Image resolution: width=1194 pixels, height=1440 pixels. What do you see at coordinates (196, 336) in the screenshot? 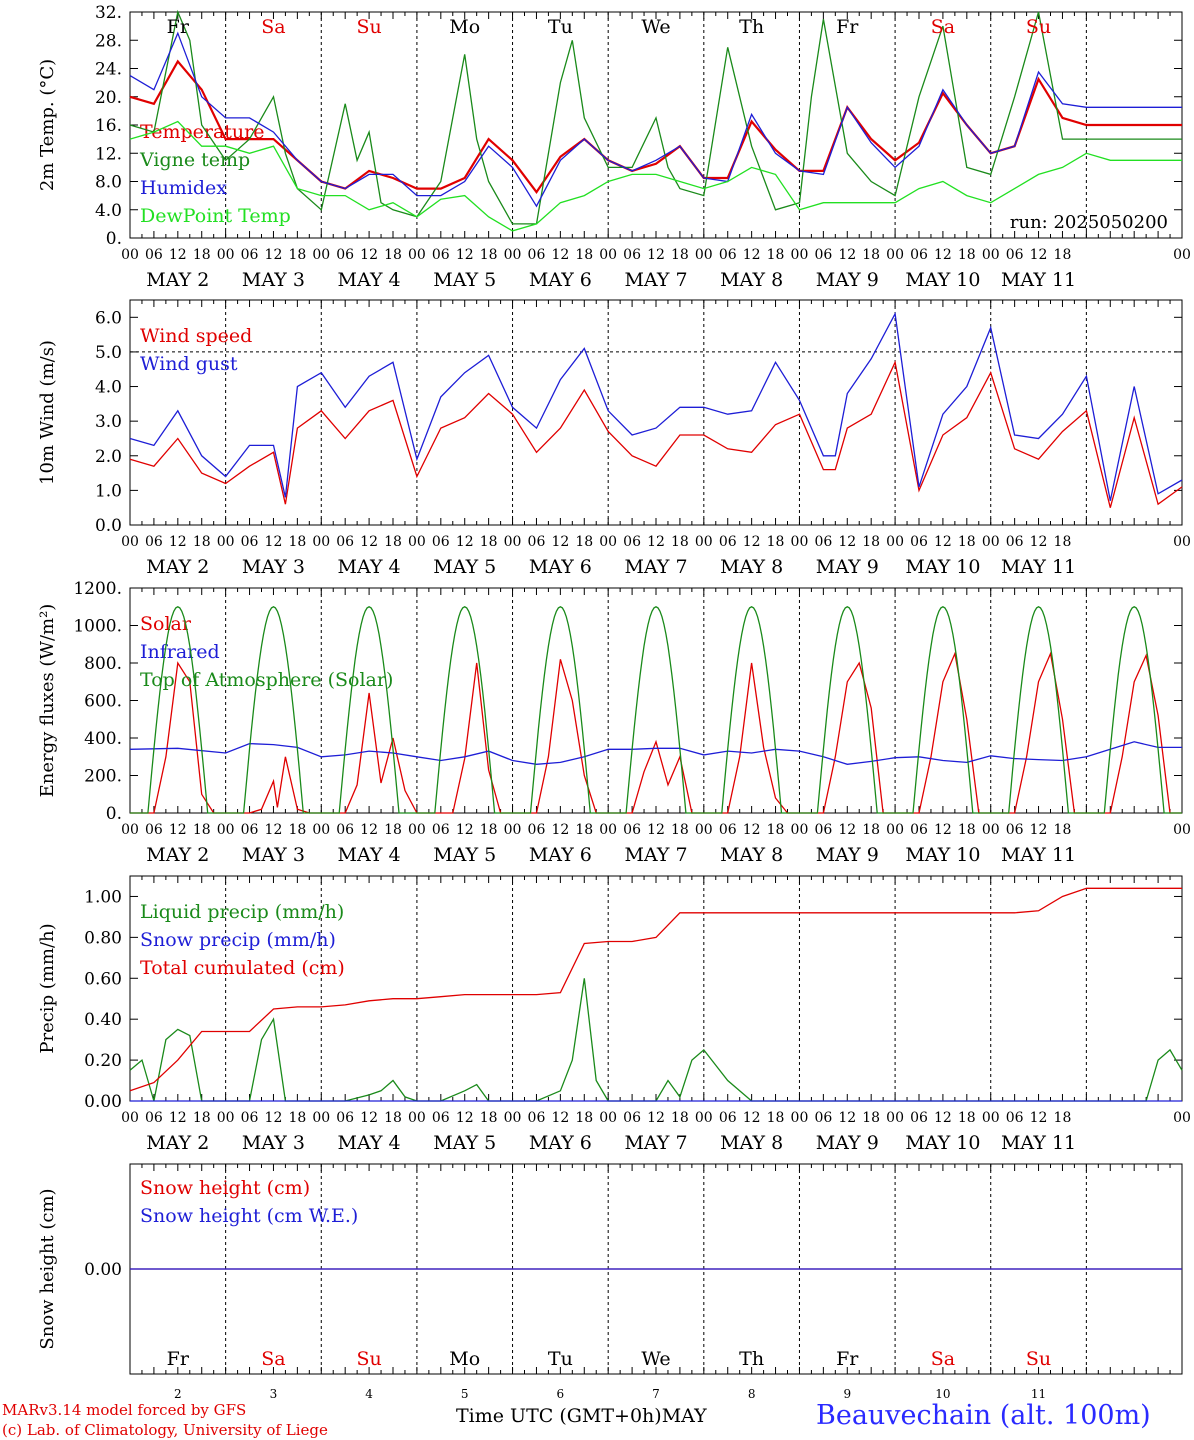
I see `legend-entry: Wind speed` at bounding box center [196, 336].